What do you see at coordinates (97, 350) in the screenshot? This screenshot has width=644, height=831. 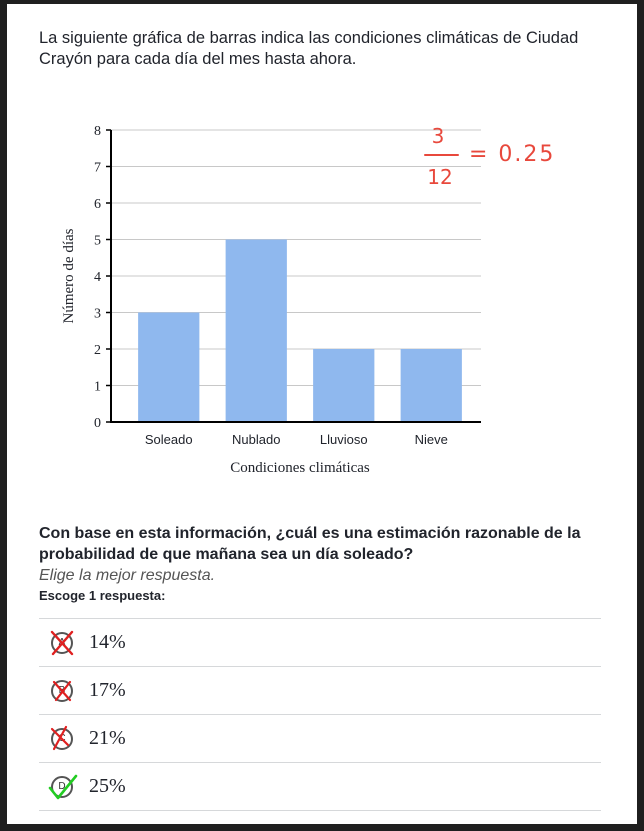 I see `y-tick-label: 2` at bounding box center [97, 350].